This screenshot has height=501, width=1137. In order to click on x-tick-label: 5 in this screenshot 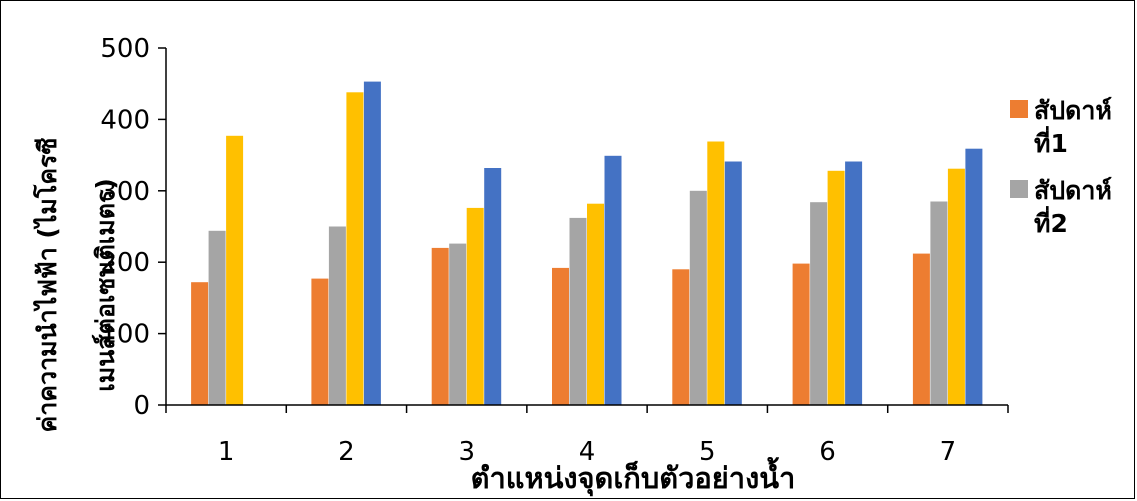, I will do `click(707, 452)`.